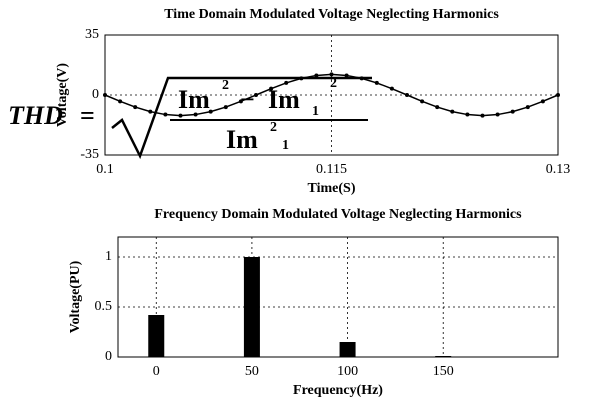  What do you see at coordinates (104, 306) in the screenshot?
I see `y-tick-label: 0.5` at bounding box center [104, 306].